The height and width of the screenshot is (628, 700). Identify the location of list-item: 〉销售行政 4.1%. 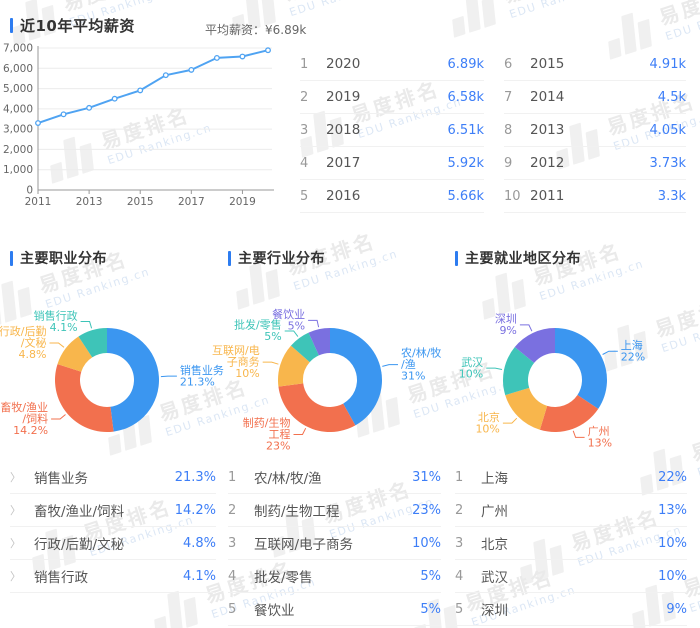
(113, 576).